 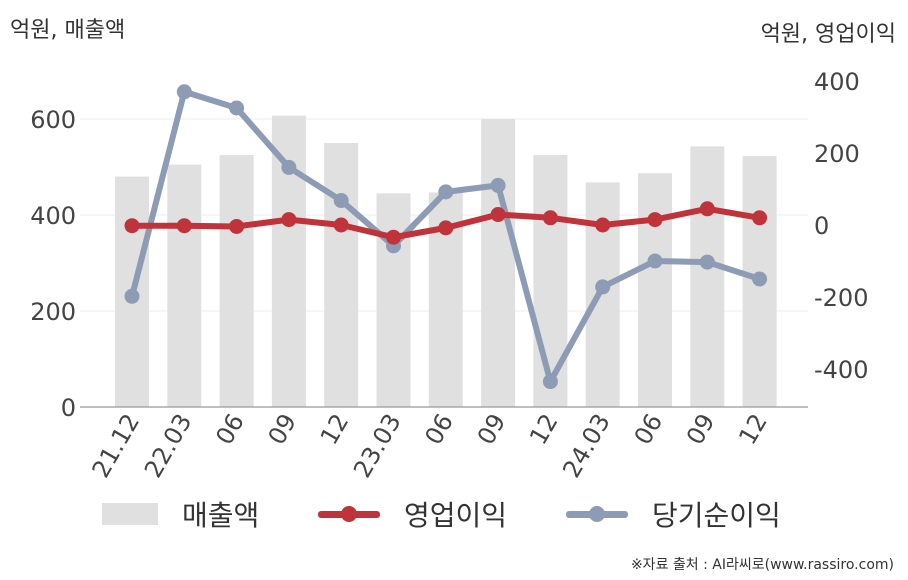 What do you see at coordinates (180, 514) in the screenshot?
I see `legend-item-revenue: 매출액` at bounding box center [180, 514].